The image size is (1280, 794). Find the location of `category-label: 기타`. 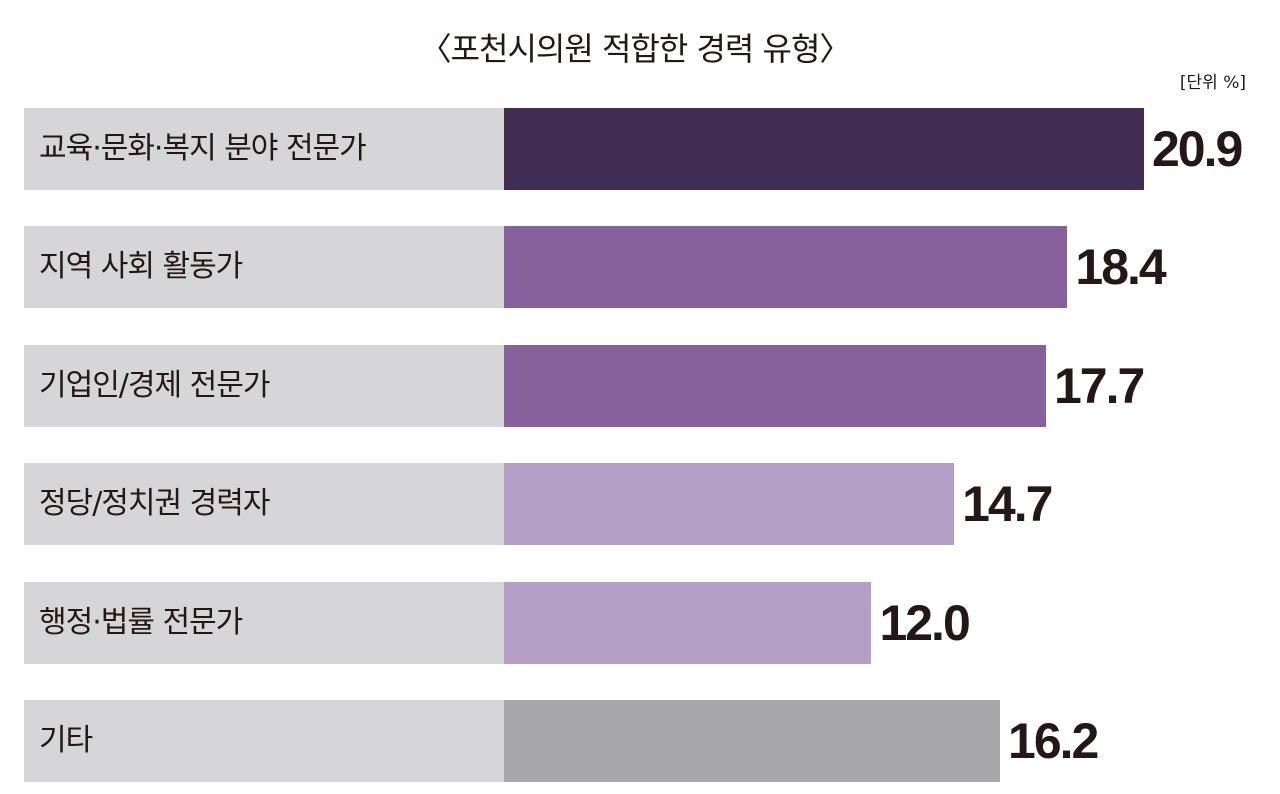

category-label: 기타 is located at coordinates (66, 740).